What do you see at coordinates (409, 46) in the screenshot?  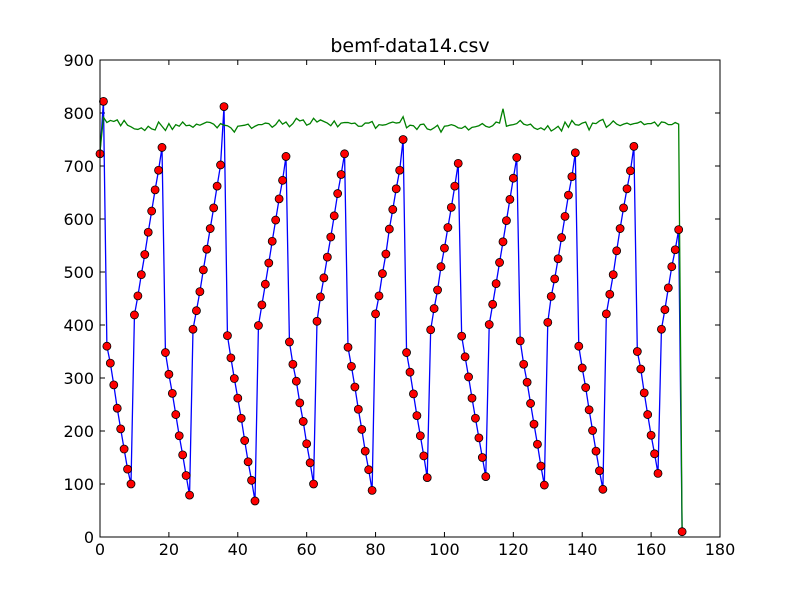 I see `chart-title: bemf-data14.csv` at bounding box center [409, 46].